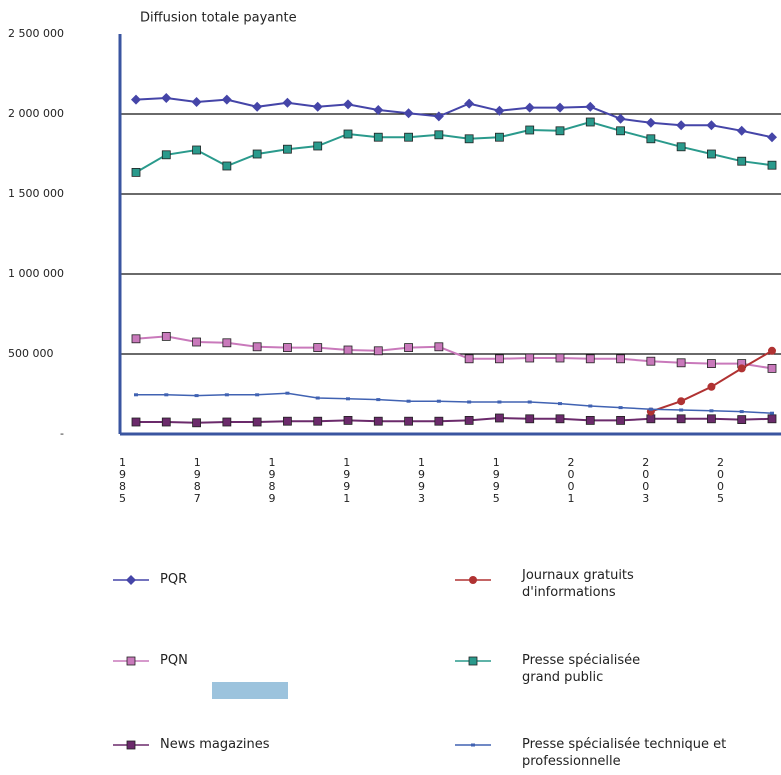  What do you see at coordinates (720, 480) in the screenshot?
I see `x-tick-label: 2005` at bounding box center [720, 480].